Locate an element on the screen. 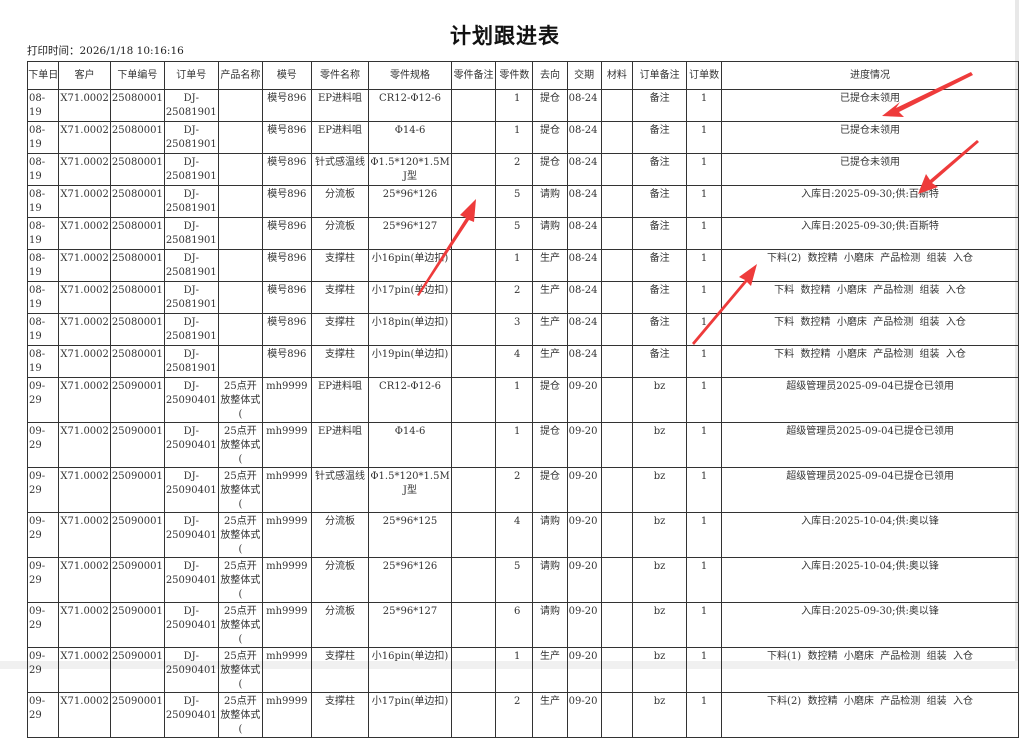 The height and width of the screenshot is (738, 1019). cell-order-date: 08-19 is located at coordinates (43, 361).